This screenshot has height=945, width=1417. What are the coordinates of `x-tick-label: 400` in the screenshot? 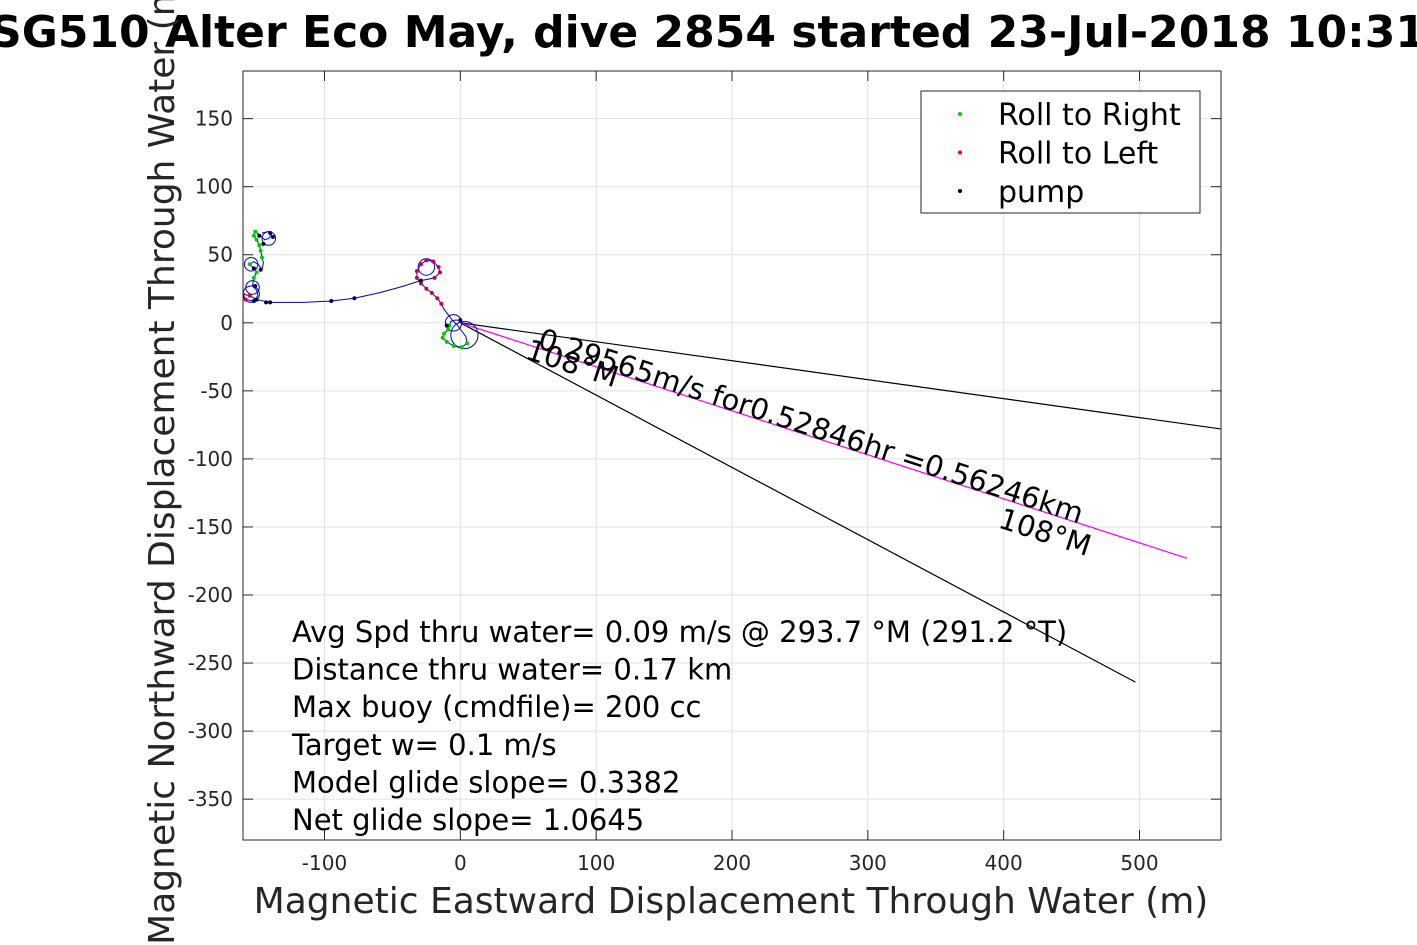 It's located at (1004, 863).